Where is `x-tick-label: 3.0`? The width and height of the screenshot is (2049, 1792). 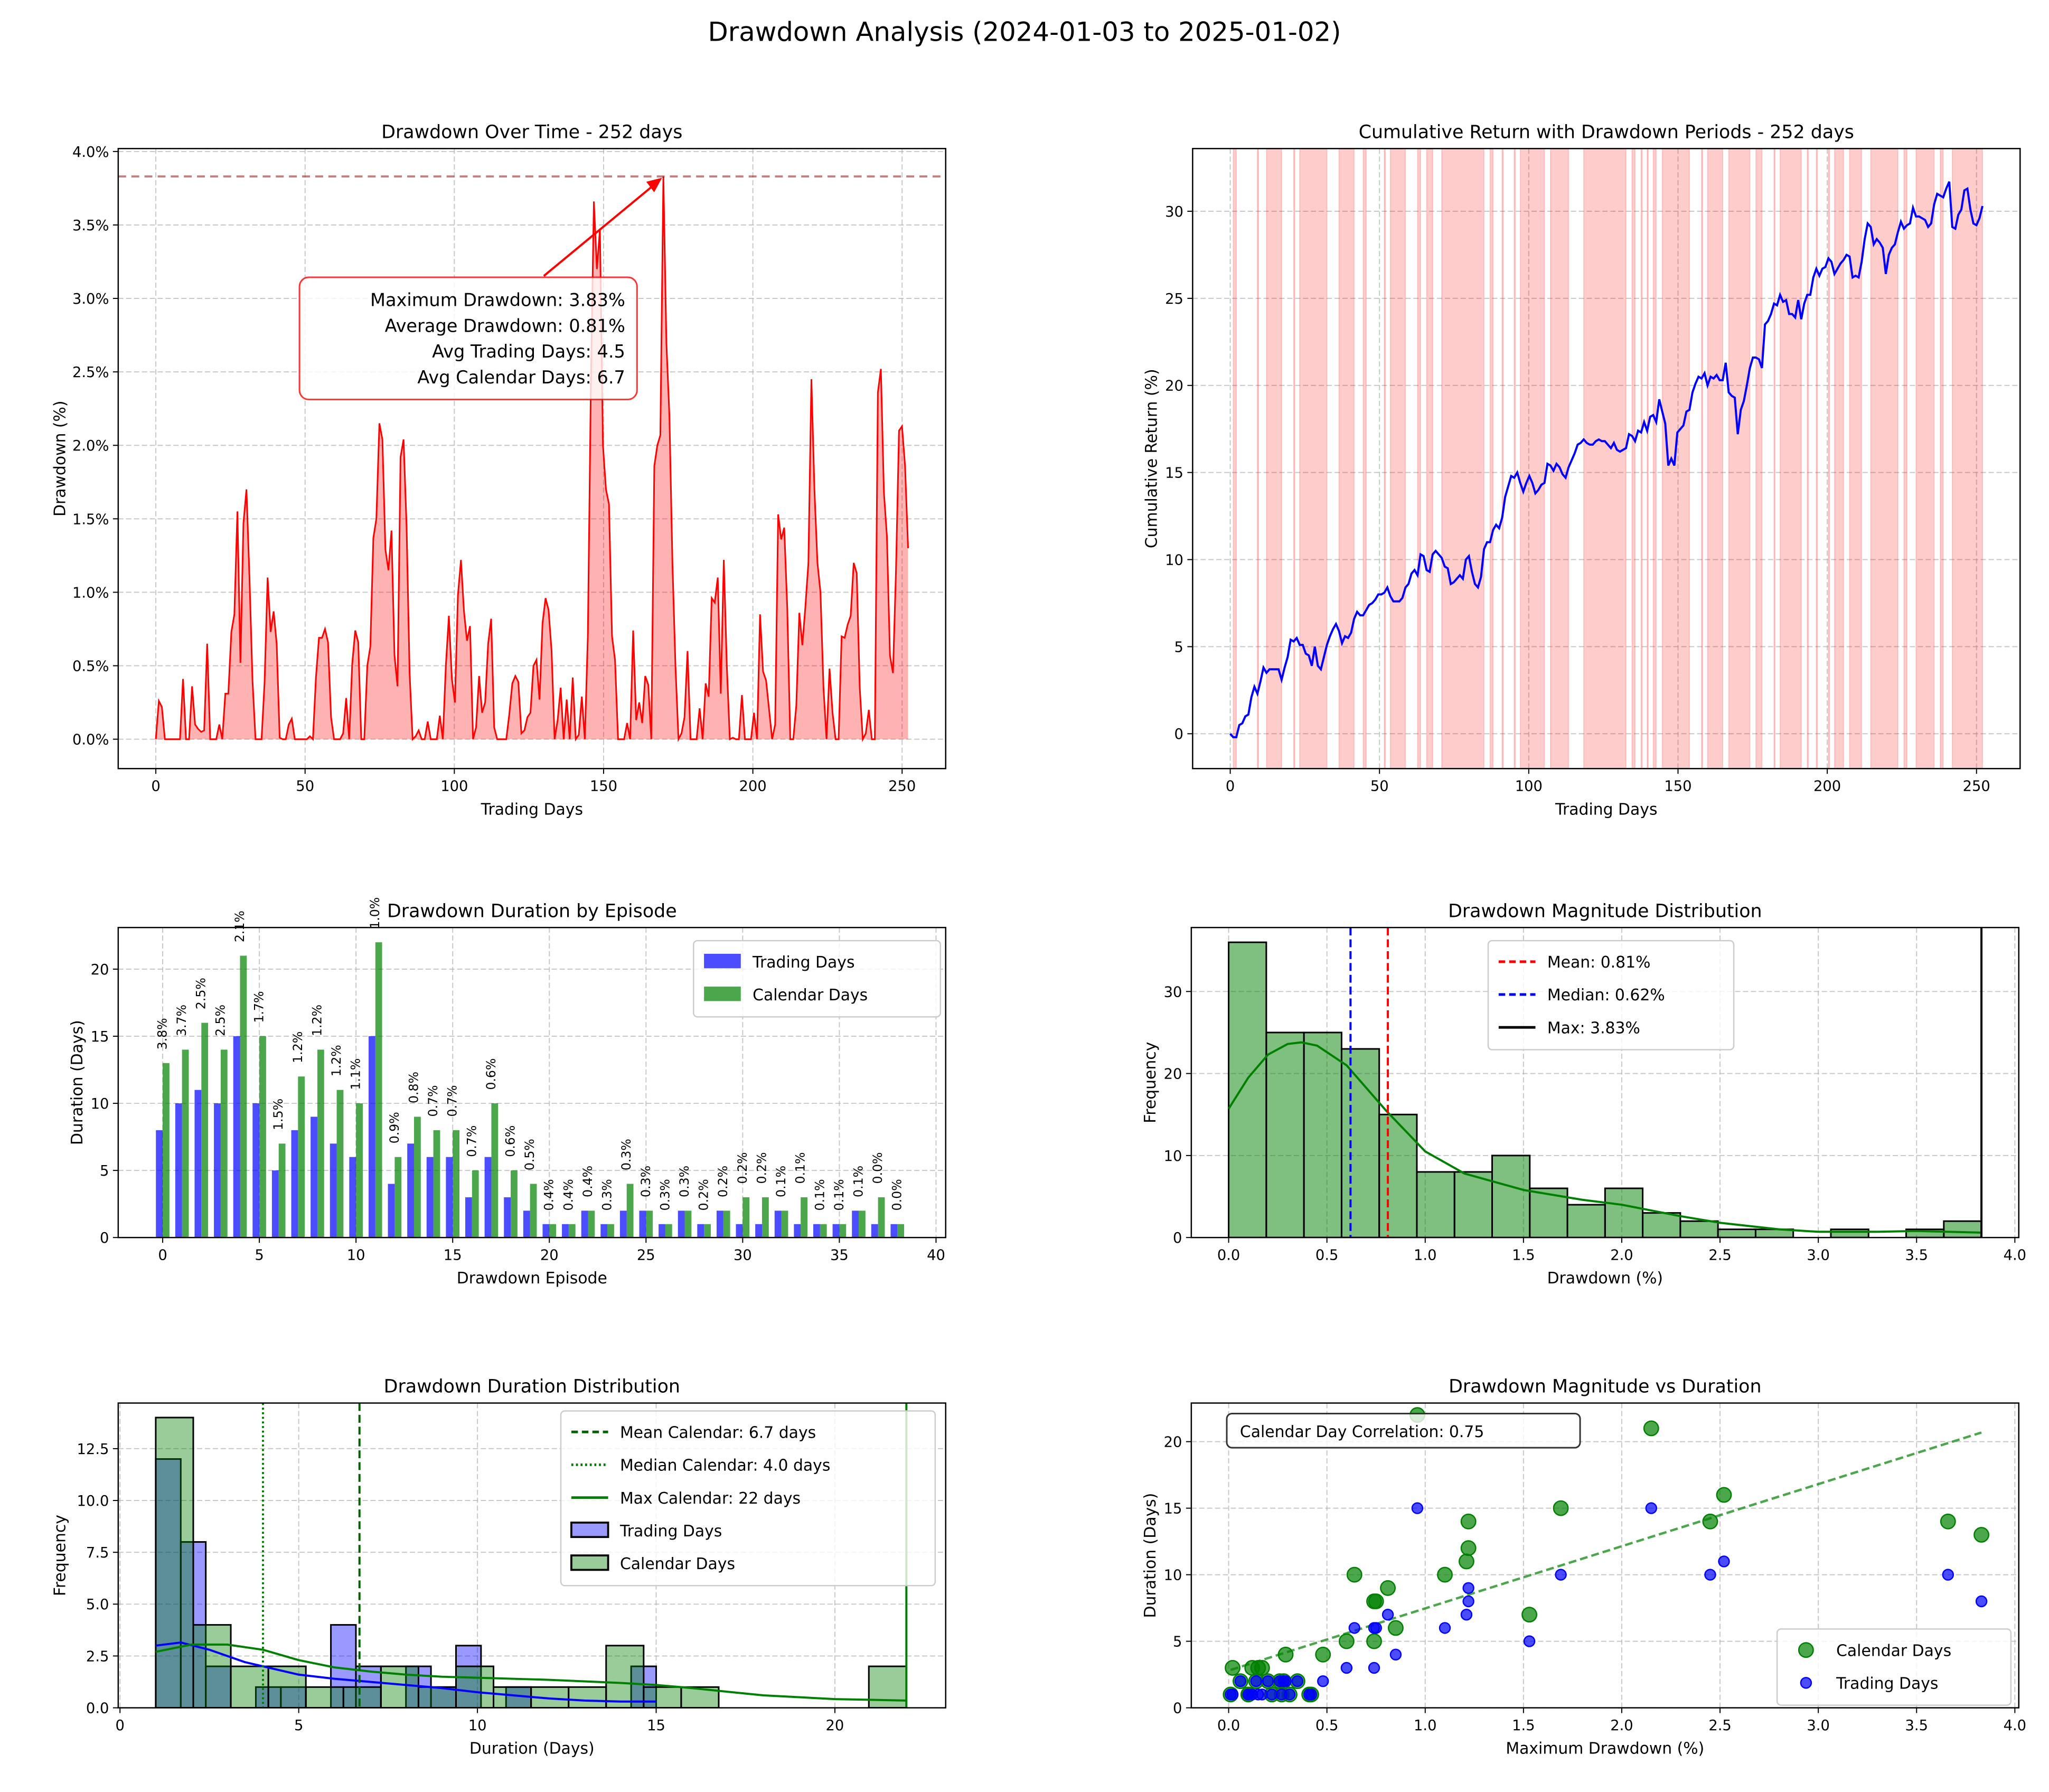
x-tick-label: 3.0 is located at coordinates (1818, 1255).